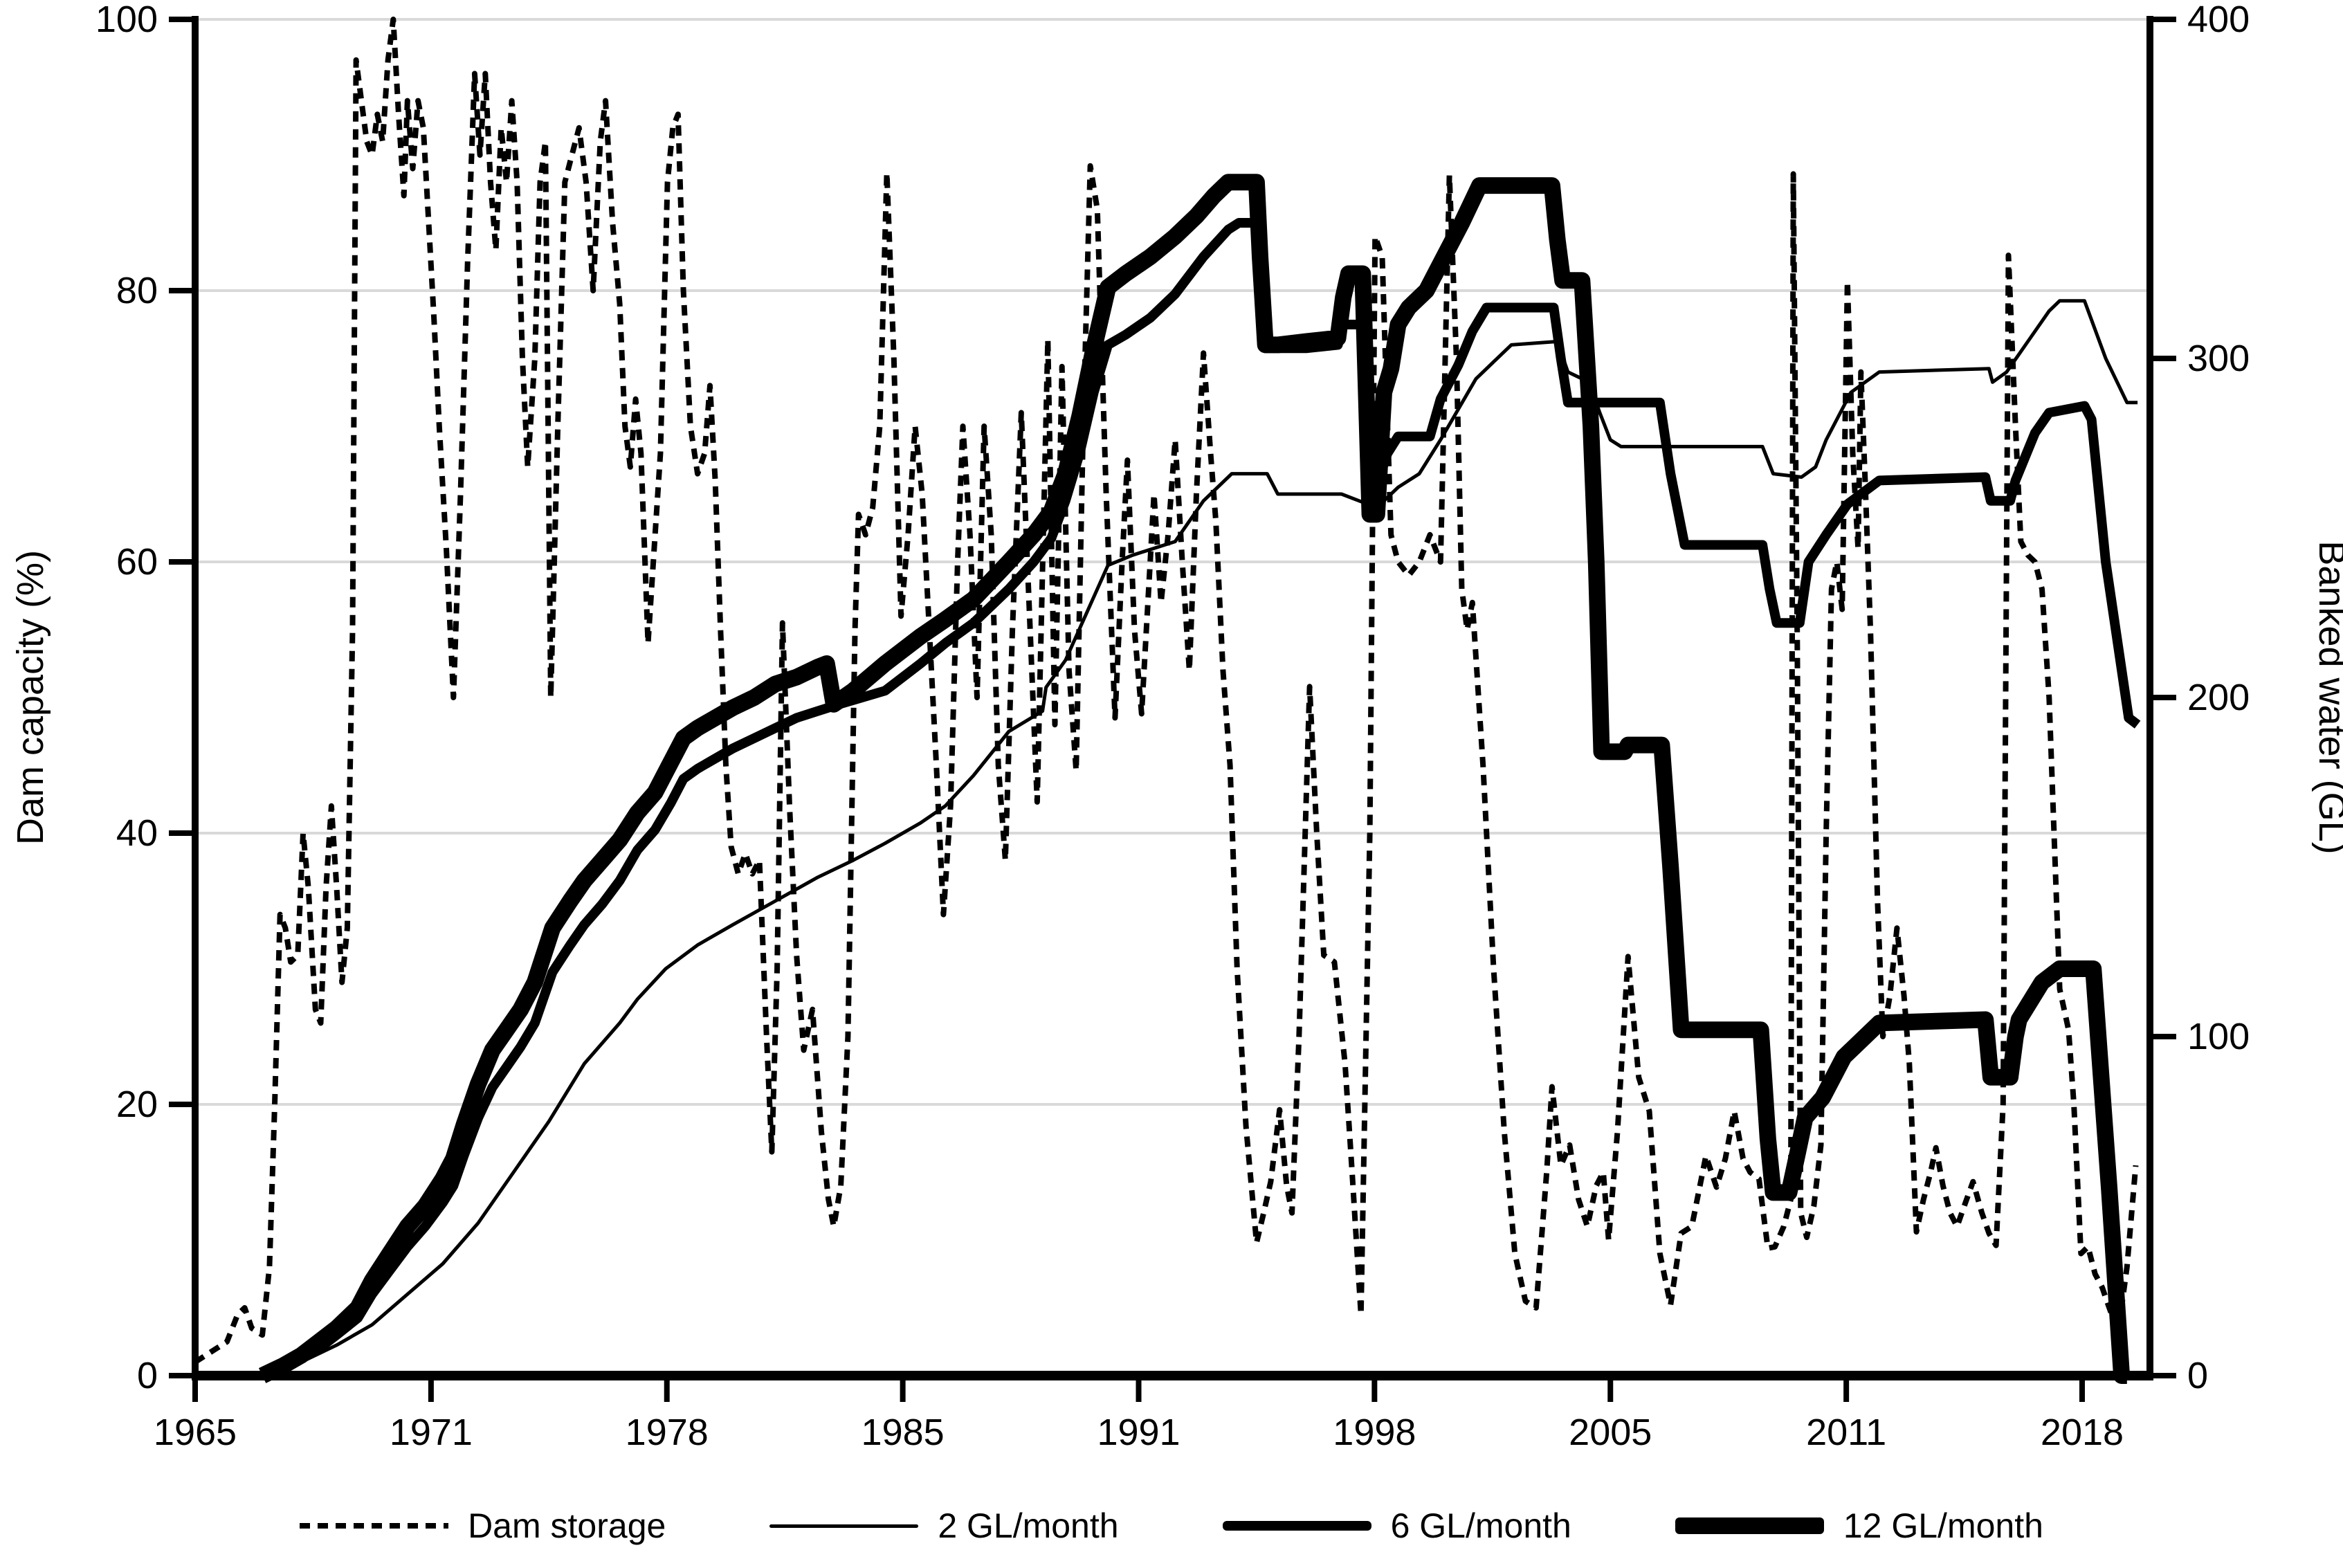 The width and height of the screenshot is (2343, 1568). I want to click on legend-swatch-dam-storage, so click(374, 1526).